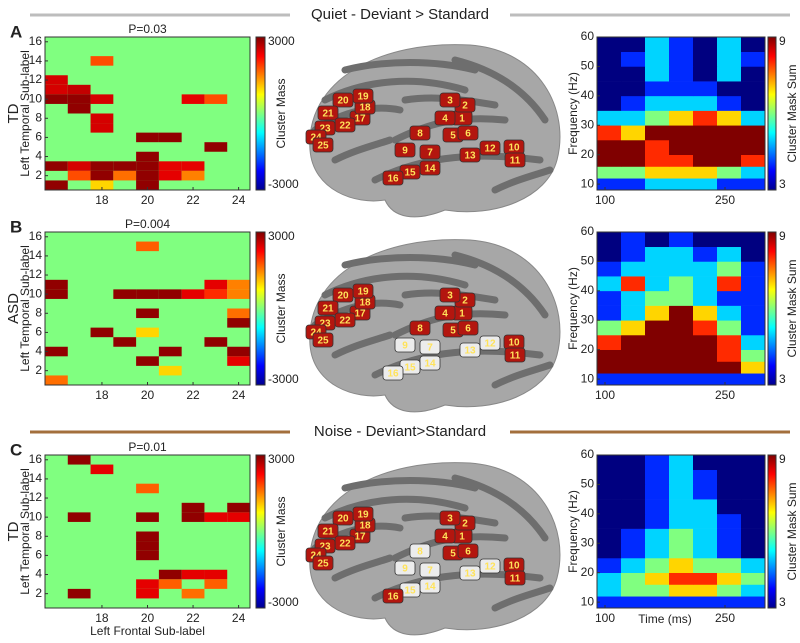 The width and height of the screenshot is (800, 643). Describe the element at coordinates (363, 97) in the screenshot. I see `region-label: 19` at that location.